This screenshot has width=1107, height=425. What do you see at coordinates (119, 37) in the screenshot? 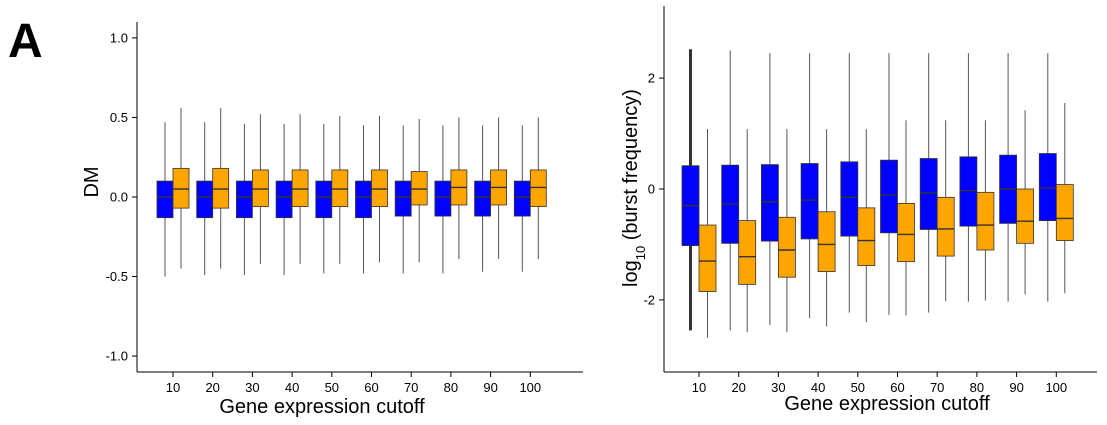
I see `dm-y-tick-label: 1.0` at bounding box center [119, 37].